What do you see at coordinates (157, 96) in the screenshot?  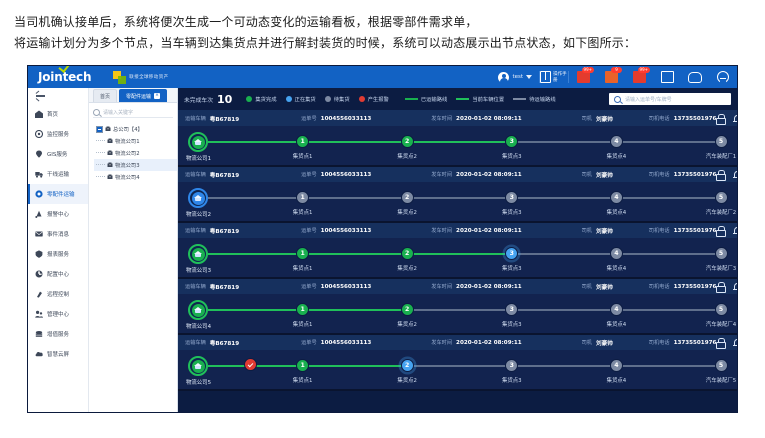 I see `close-icon: ×` at bounding box center [157, 96].